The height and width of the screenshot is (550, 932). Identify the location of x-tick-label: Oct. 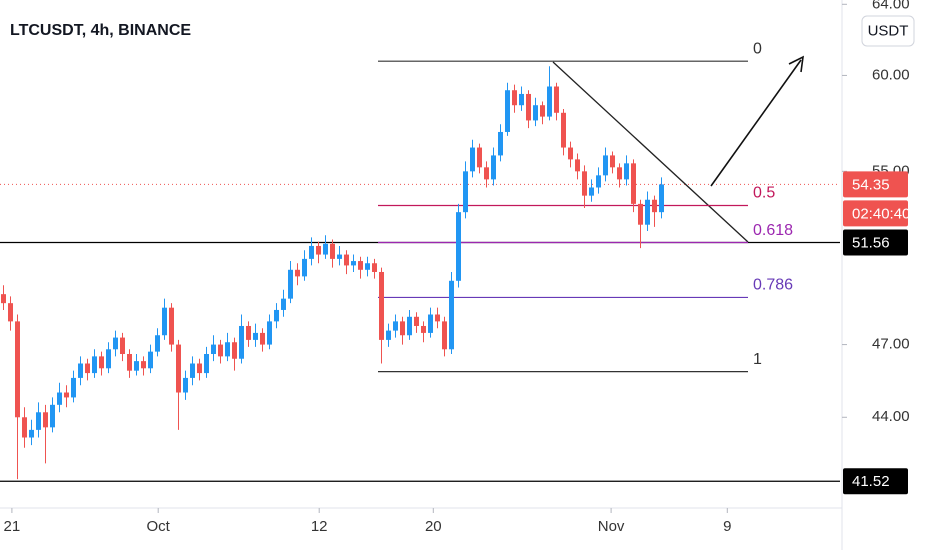
(159, 526).